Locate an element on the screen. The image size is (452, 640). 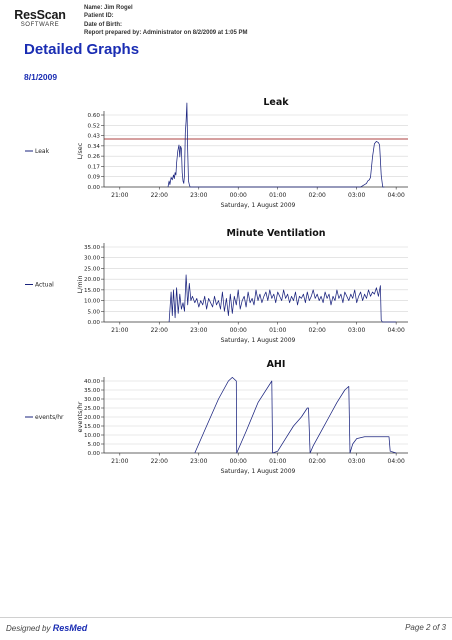
designed-by-text: Designed by is located at coordinates (29, 628).